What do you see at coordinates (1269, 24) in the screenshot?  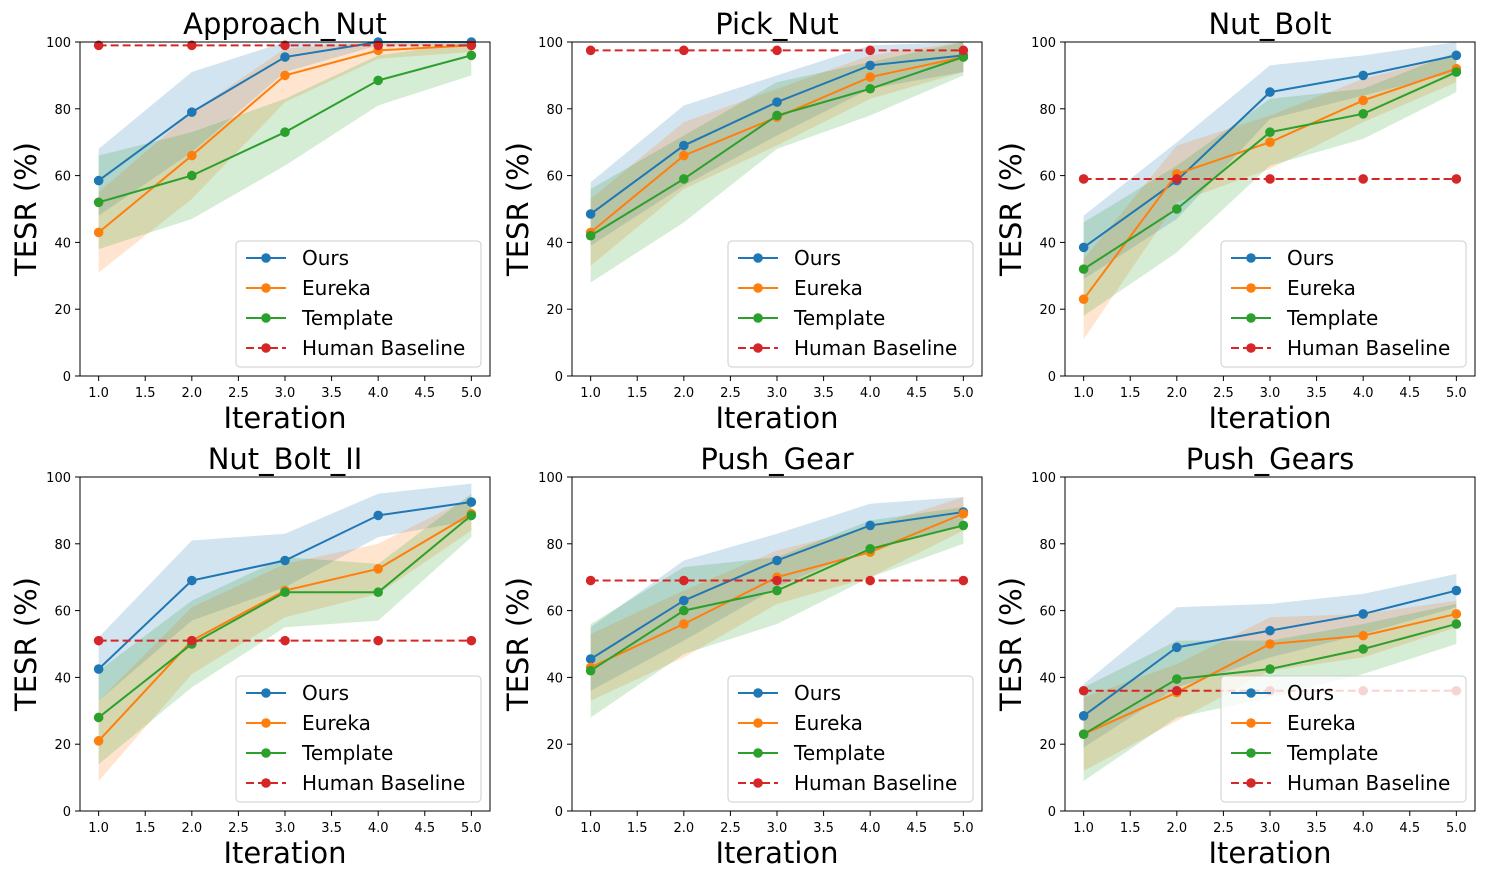 I see `chart-title: Nut_Bolt` at bounding box center [1269, 24].